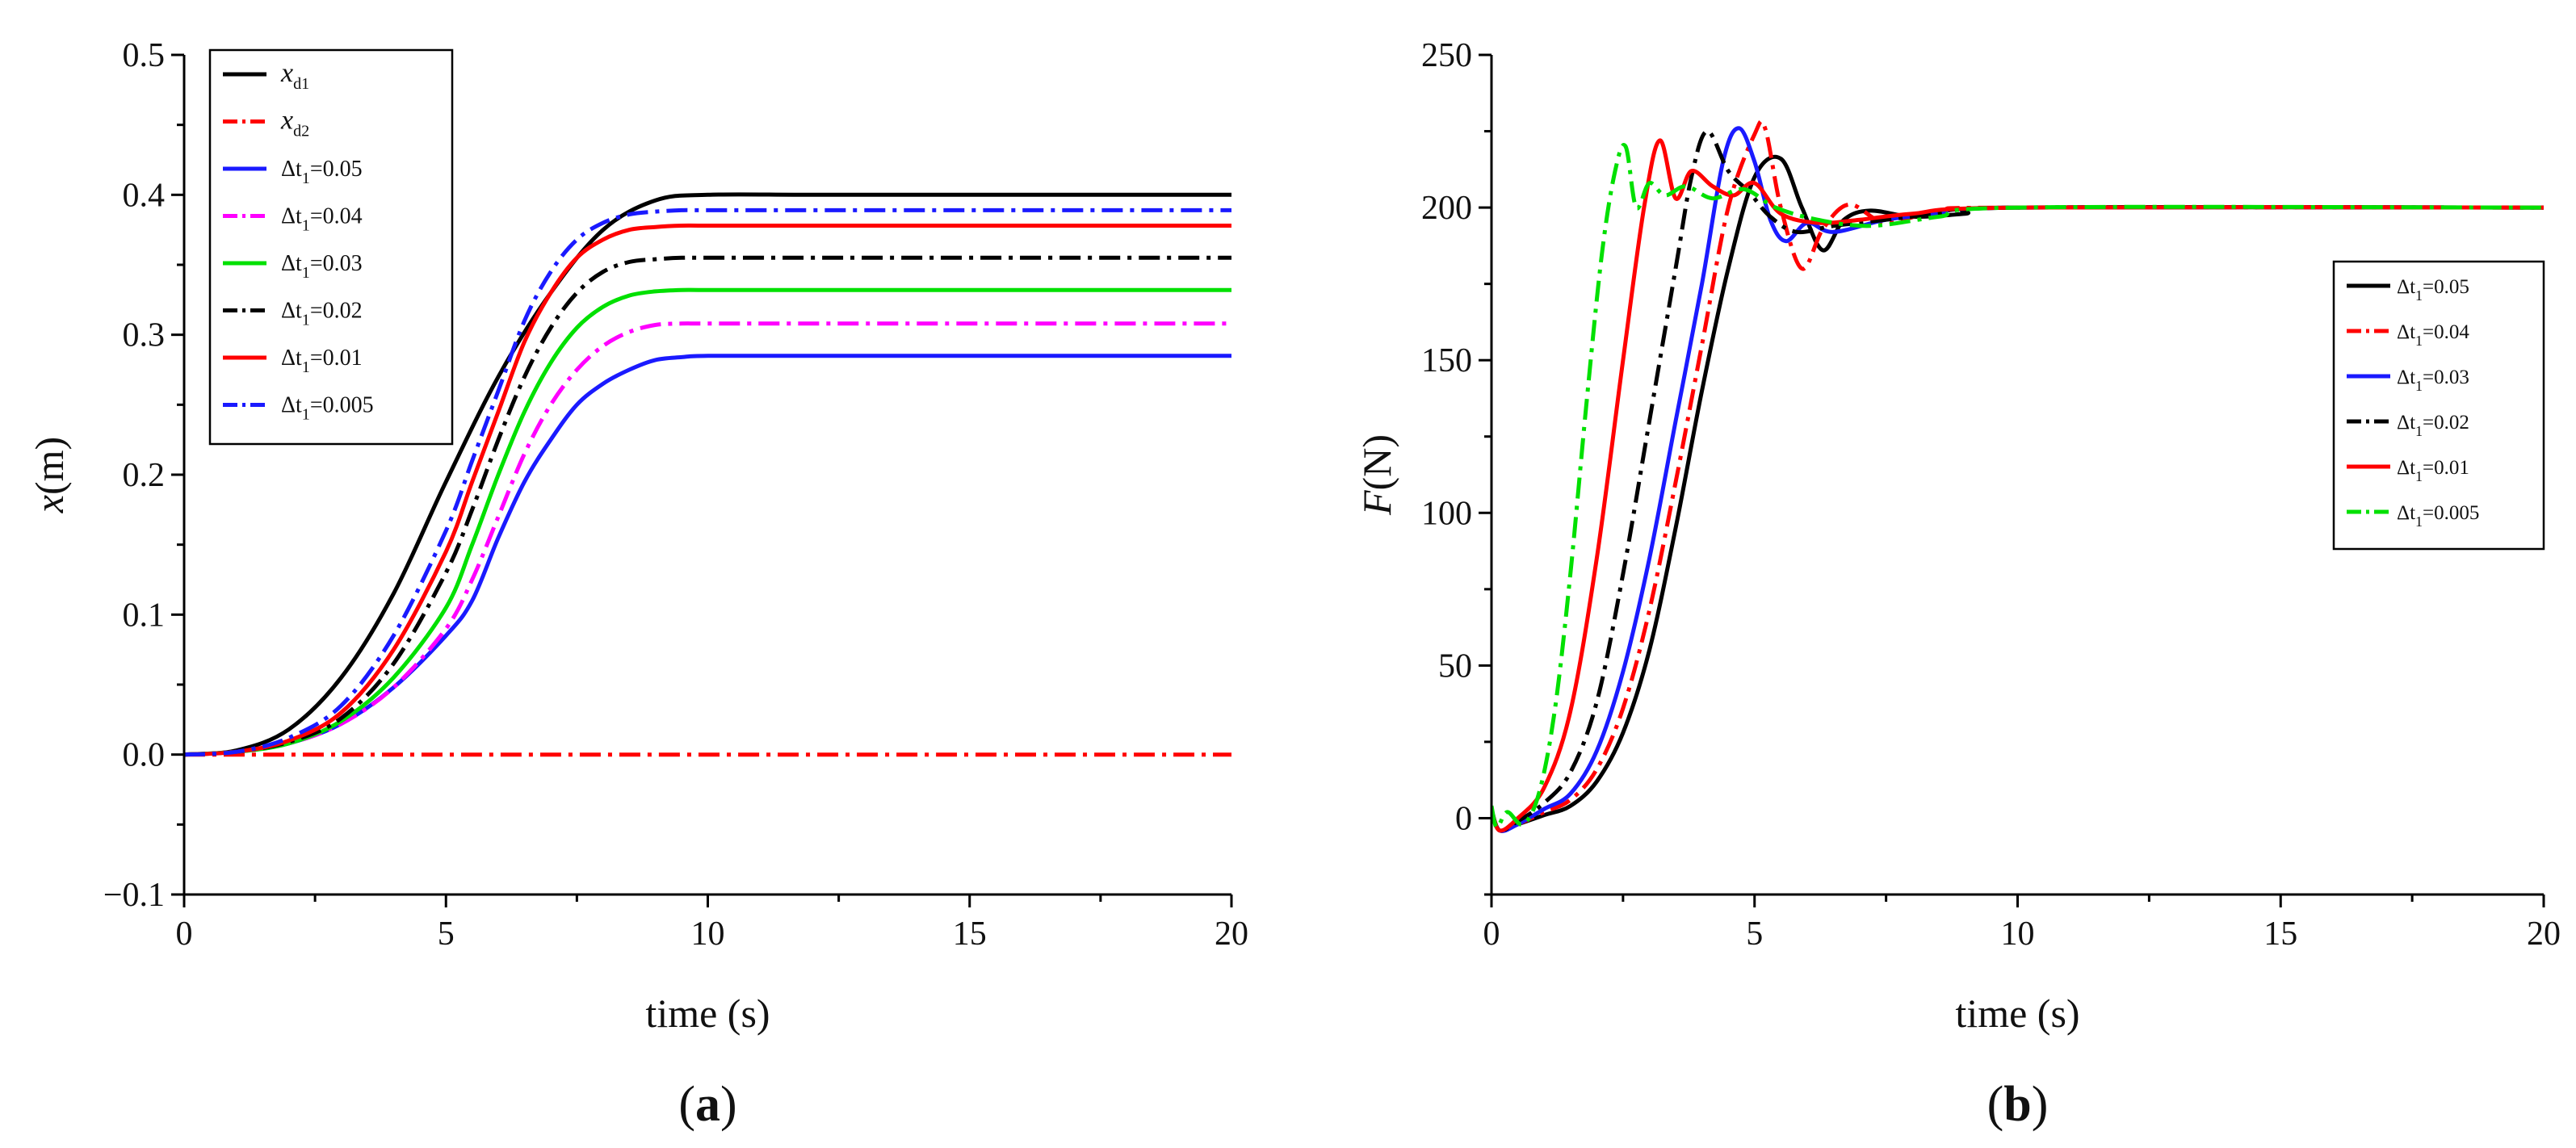 The height and width of the screenshot is (1148, 2576). I want to click on panel-label: (a), so click(707, 1104).